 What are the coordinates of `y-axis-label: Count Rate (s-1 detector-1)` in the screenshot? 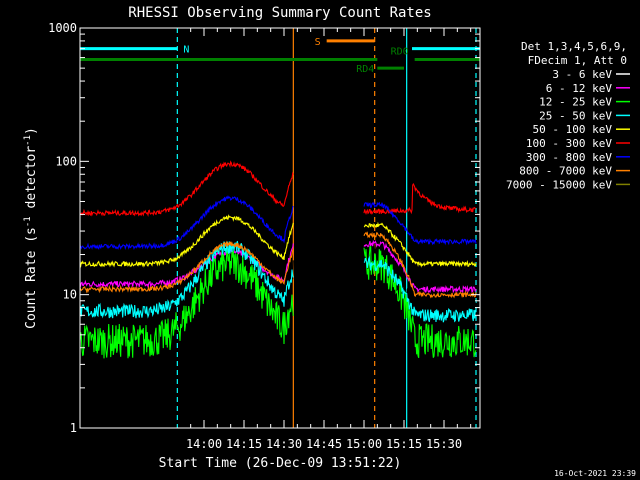 It's located at (31, 228).